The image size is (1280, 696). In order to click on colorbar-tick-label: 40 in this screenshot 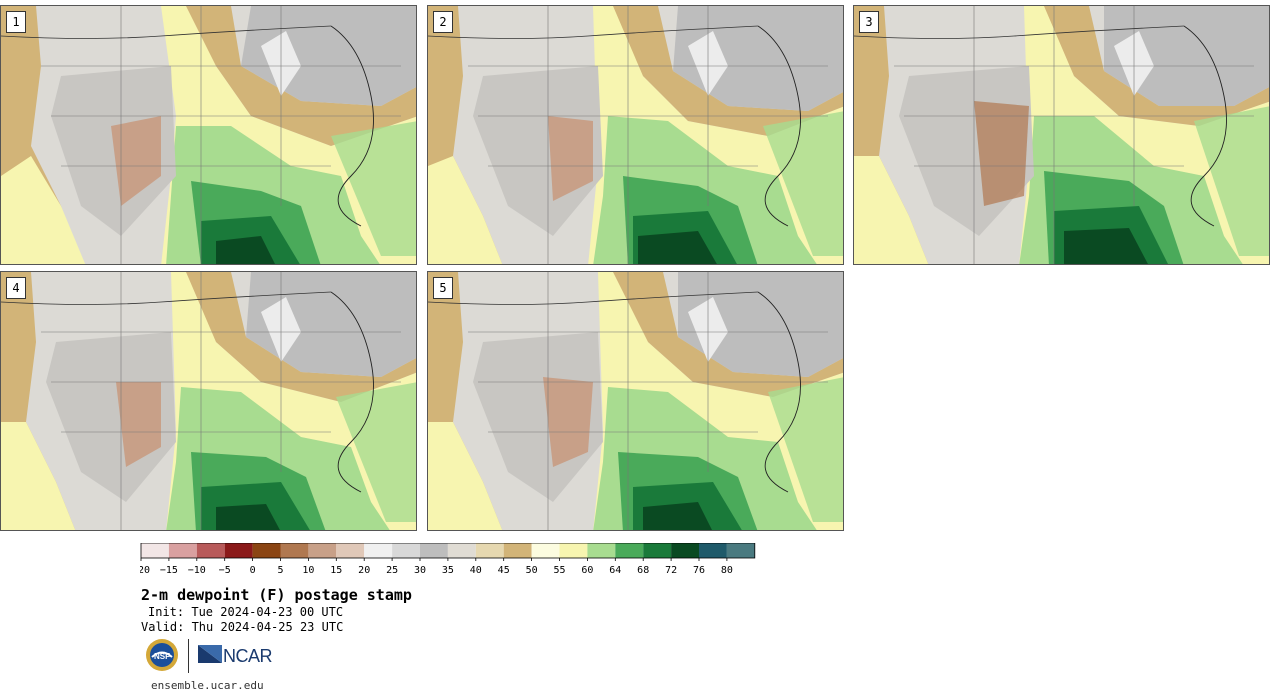, I will do `click(476, 570)`.